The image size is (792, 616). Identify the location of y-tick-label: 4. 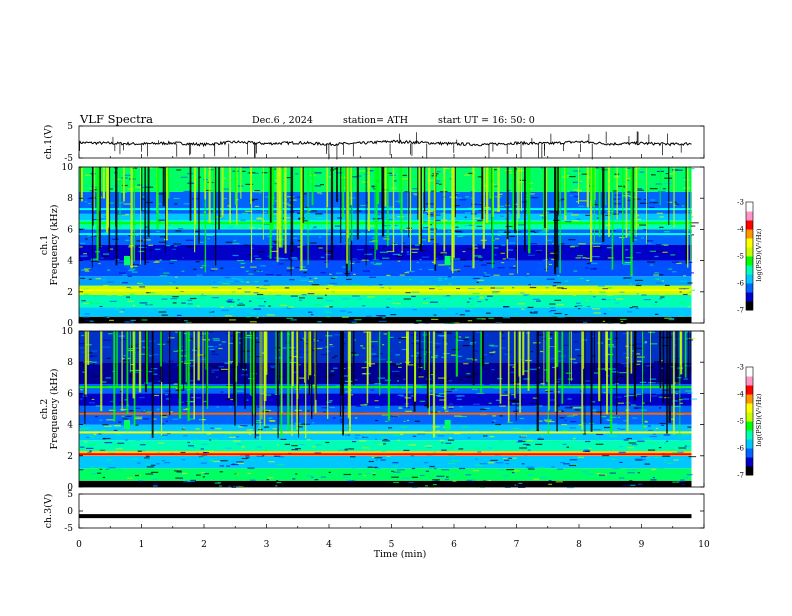
(70, 426).